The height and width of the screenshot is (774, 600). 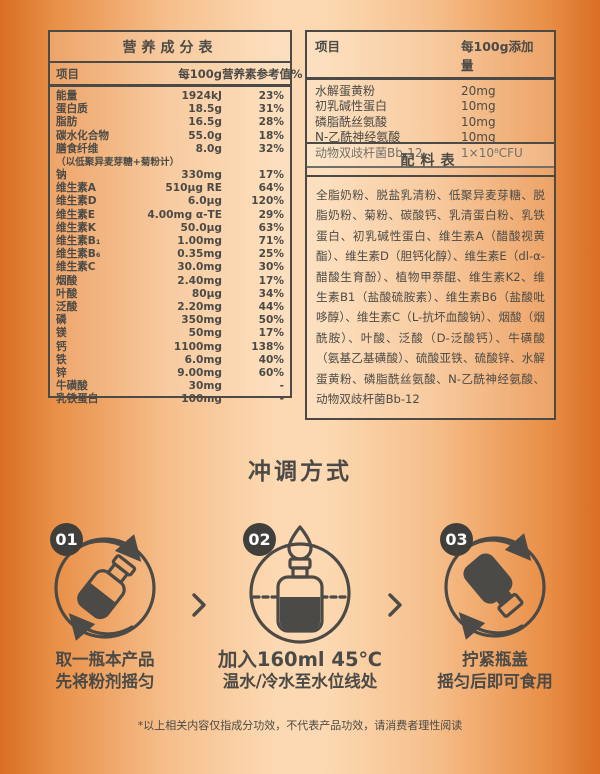 I want to click on nutrition-row: 烟酸 2.40mg 17%, so click(x=170, y=280).